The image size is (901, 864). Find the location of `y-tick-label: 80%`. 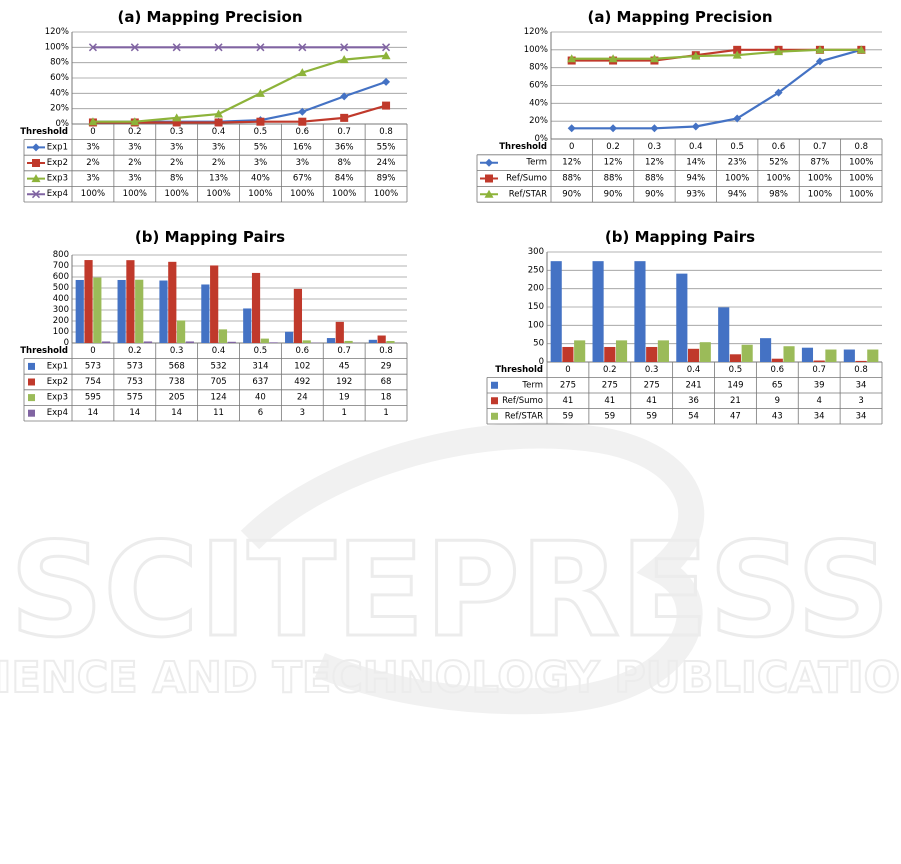

y-tick-label: 80% is located at coordinates (538, 68).